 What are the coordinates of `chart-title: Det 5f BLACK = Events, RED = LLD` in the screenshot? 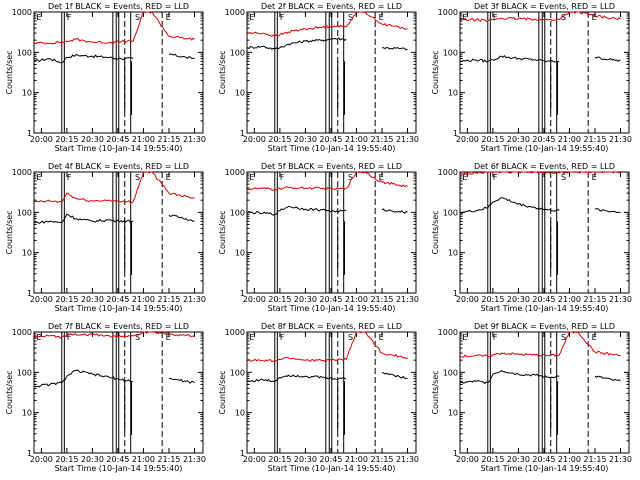 It's located at (331, 166).